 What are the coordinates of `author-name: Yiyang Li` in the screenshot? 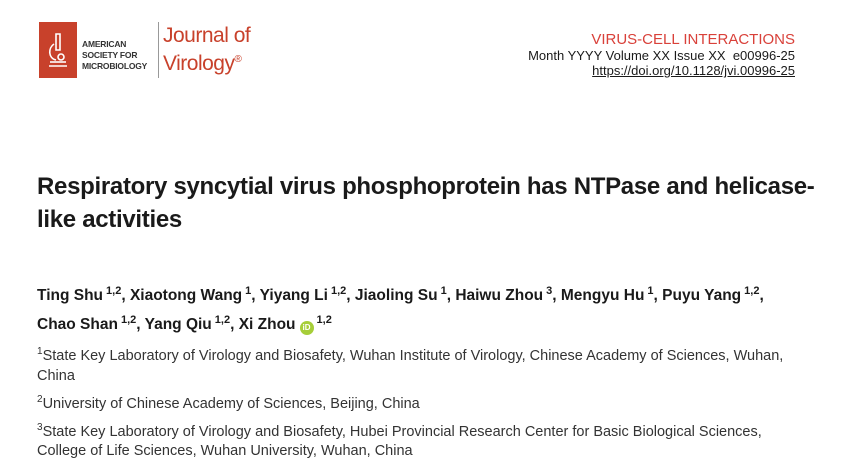 It's located at (293, 296).